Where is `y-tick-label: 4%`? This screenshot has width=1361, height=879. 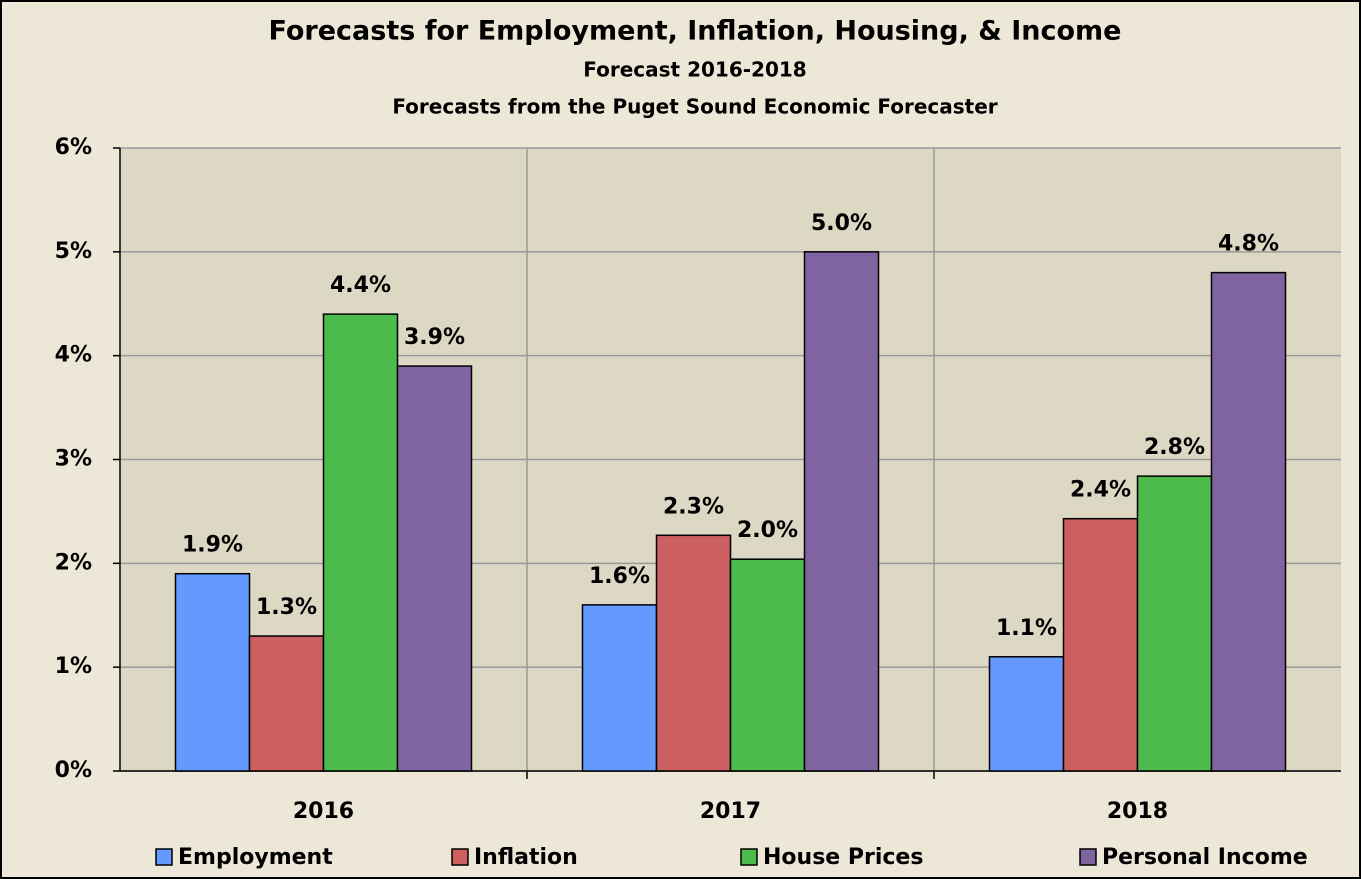 y-tick-label: 4% is located at coordinates (73, 355).